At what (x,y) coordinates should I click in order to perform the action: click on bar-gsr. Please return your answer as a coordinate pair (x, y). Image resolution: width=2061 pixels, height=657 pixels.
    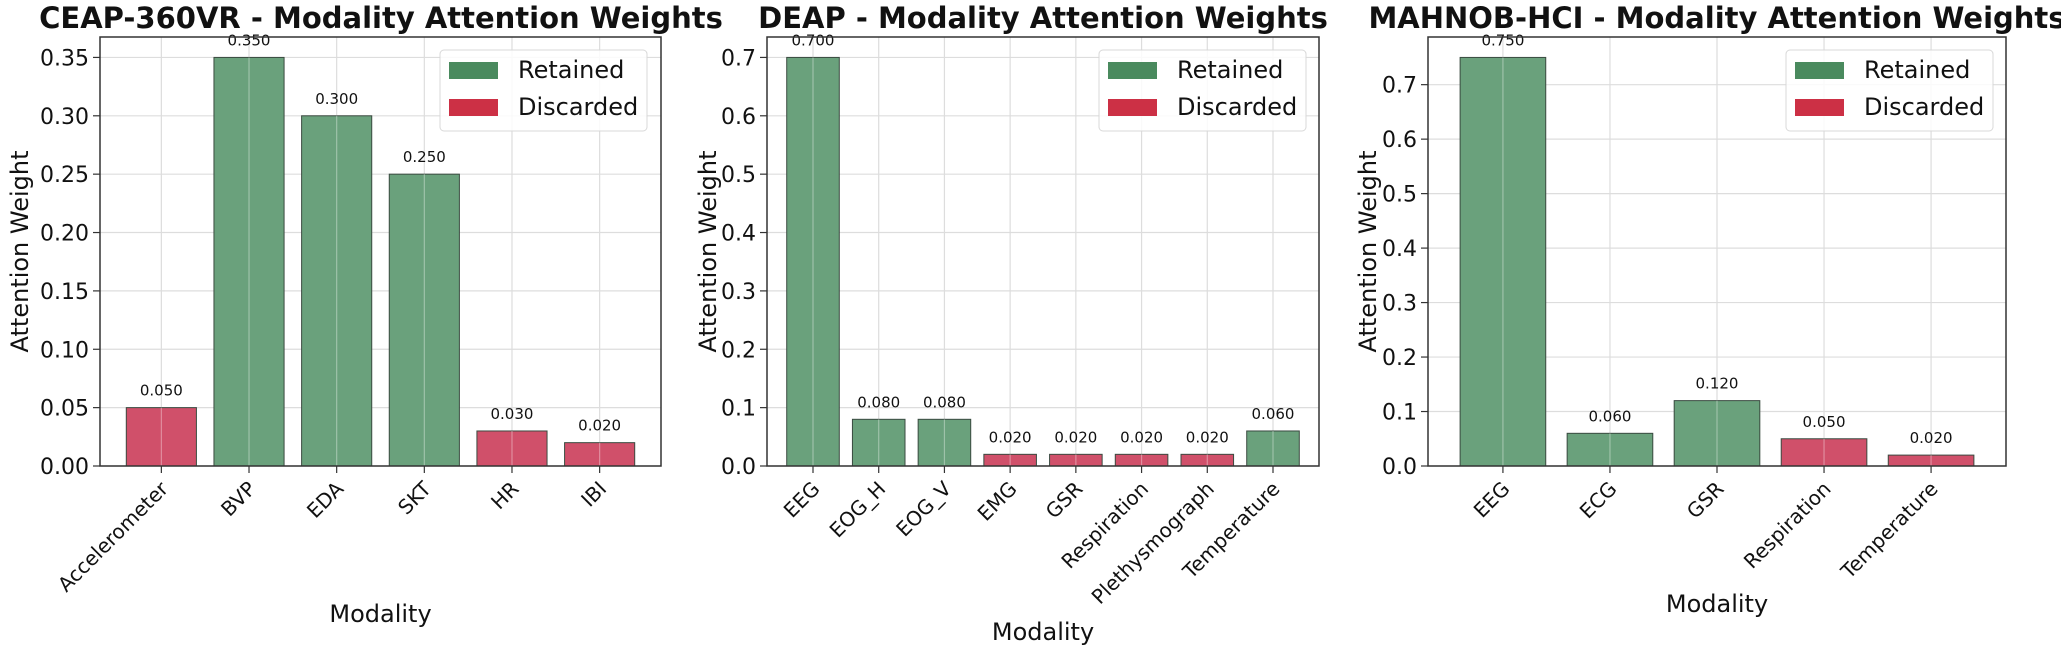
    Looking at the image, I should click on (1717, 433).